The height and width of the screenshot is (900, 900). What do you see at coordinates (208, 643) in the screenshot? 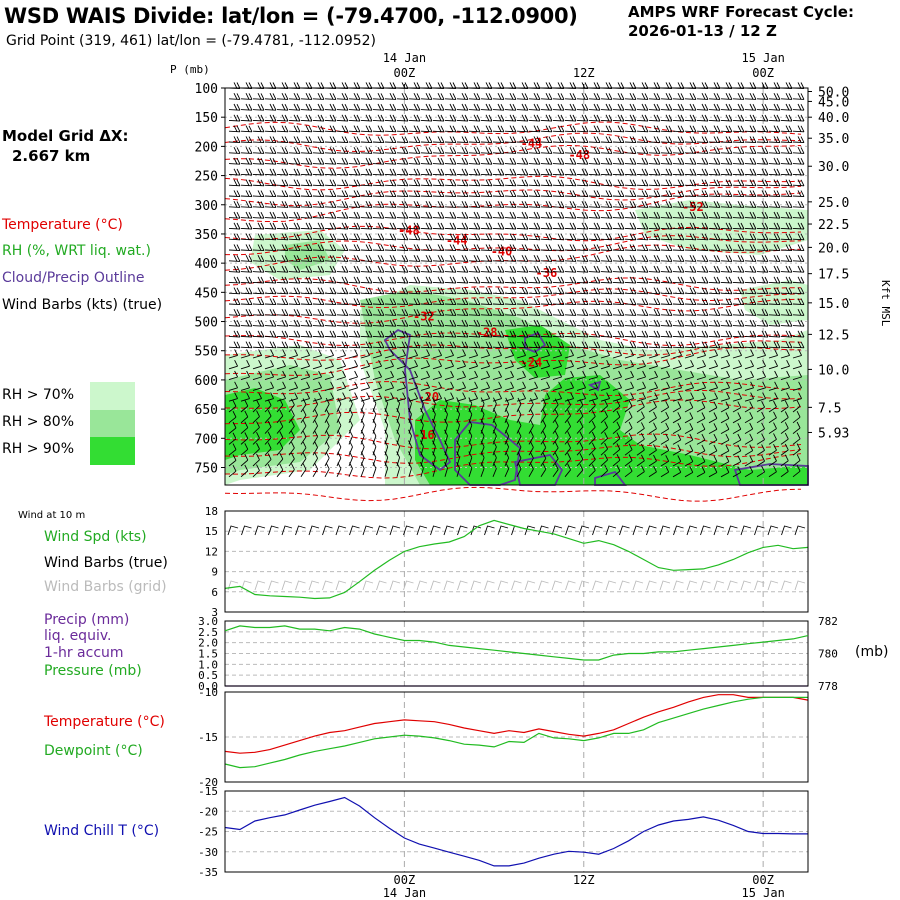
I see `panel-y-tick-label: 2.0` at bounding box center [208, 643].